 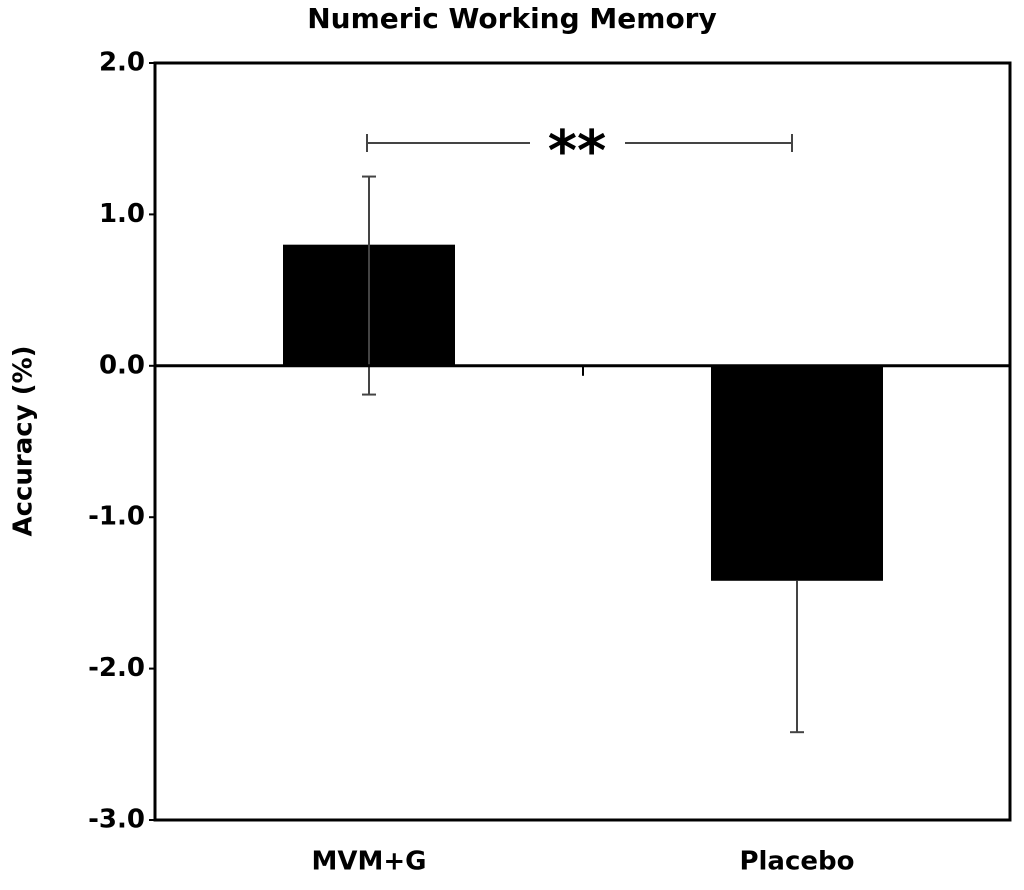 I want to click on y-tick-label: 2.0, so click(x=122, y=63).